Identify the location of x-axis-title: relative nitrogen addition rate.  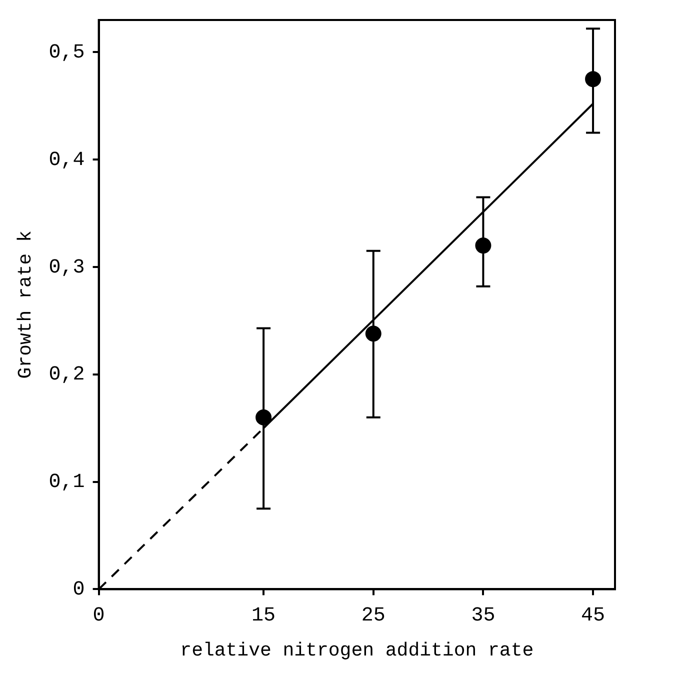
(357, 651).